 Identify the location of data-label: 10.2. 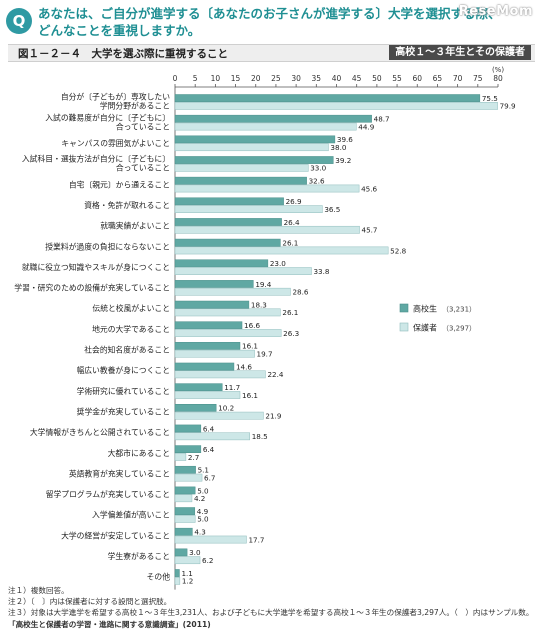
(226, 408).